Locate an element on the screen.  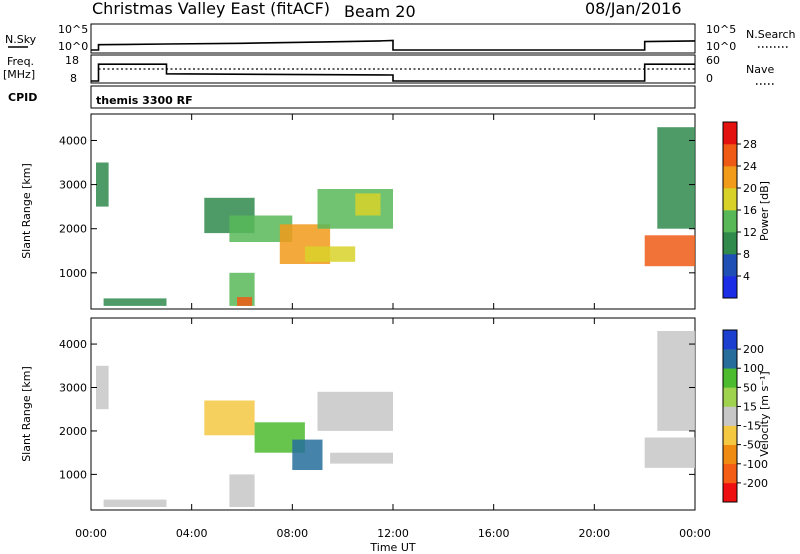
power-ytick-label: 3000 is located at coordinates (73, 185).